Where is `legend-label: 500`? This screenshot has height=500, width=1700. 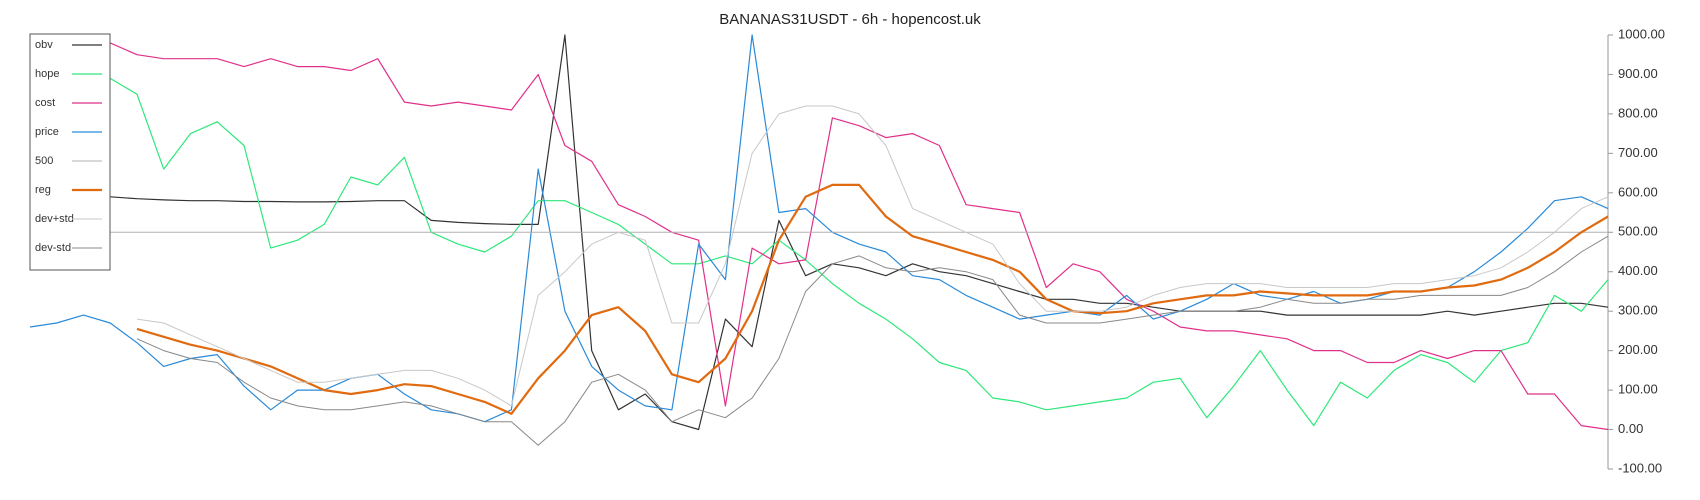 legend-label: 500 is located at coordinates (44, 161).